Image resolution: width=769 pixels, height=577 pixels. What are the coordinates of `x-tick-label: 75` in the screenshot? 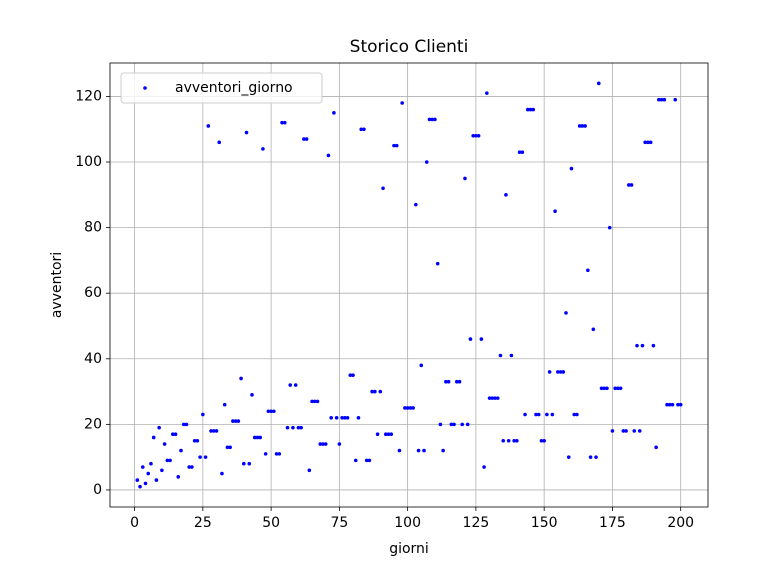 It's located at (339, 523).